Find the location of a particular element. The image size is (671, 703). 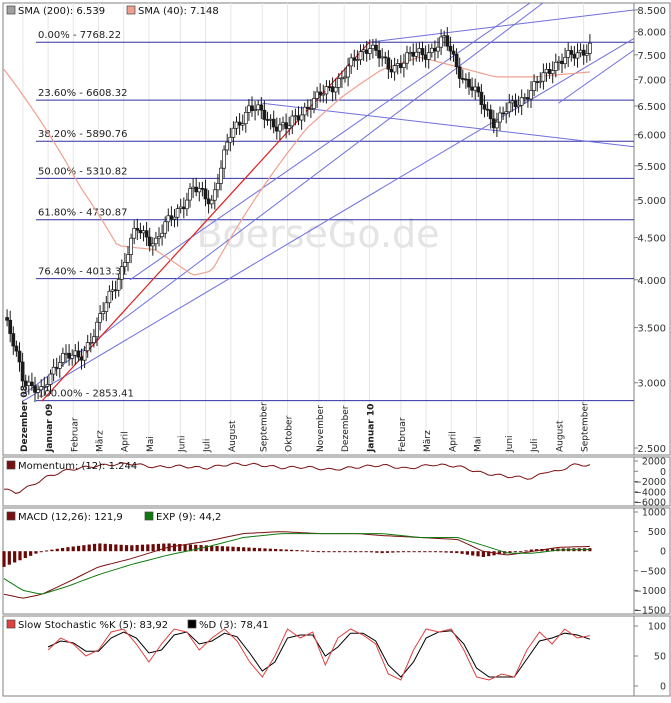

legend-label: Momentum: (12): 1.244 is located at coordinates (77, 466).